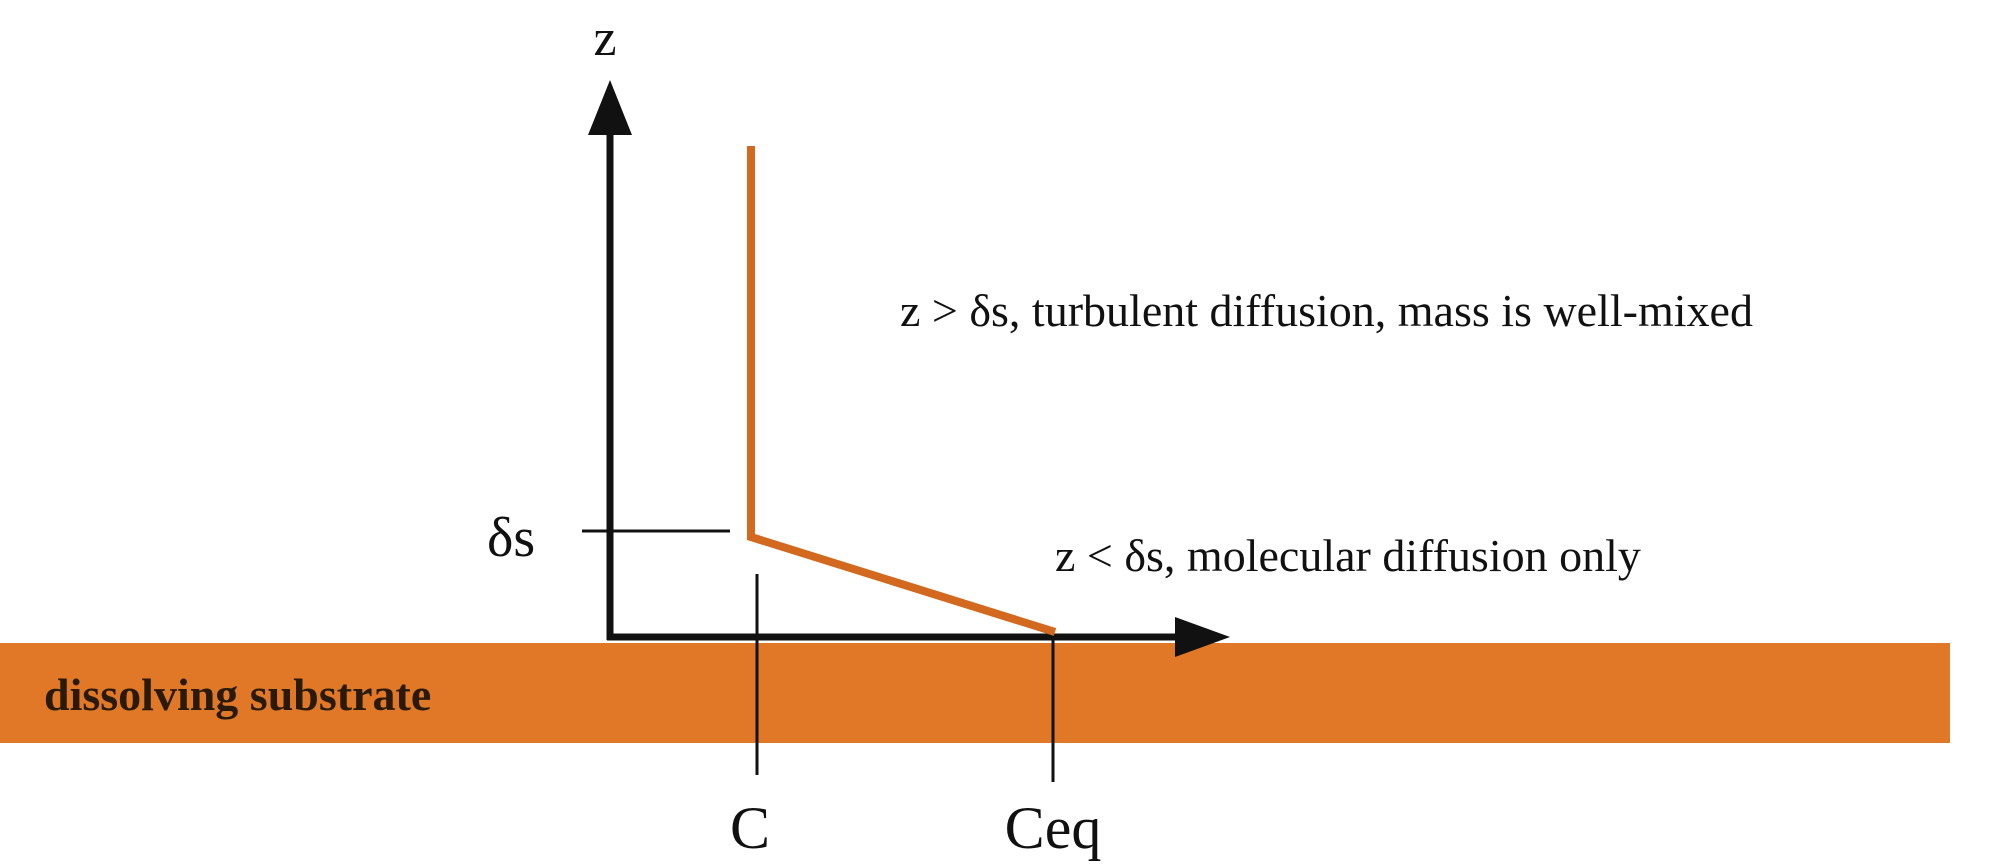  What do you see at coordinates (237, 694) in the screenshot?
I see `substrate-label: dissolving substrate` at bounding box center [237, 694].